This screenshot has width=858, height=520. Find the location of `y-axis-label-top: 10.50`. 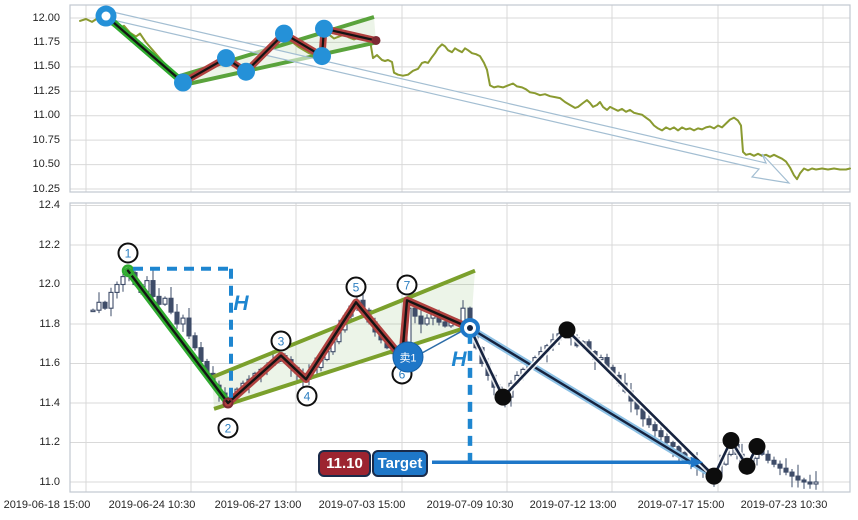

y-axis-label-top: 10.50 is located at coordinates (46, 164).